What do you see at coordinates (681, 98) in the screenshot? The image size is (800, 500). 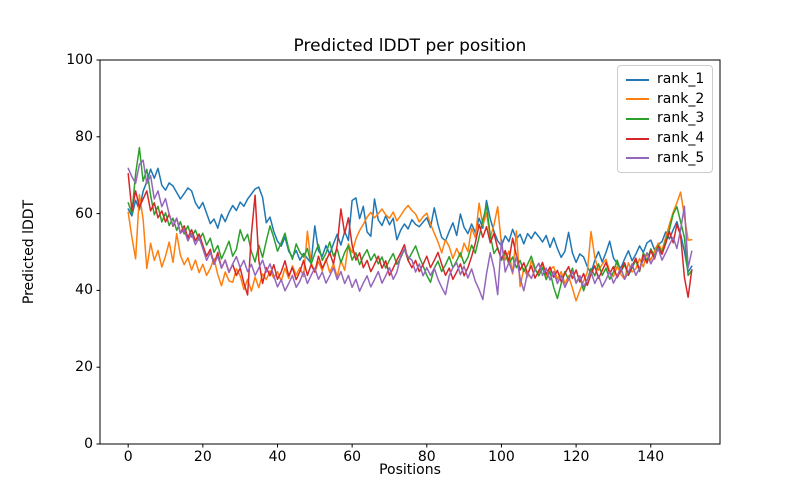 I see `legend-label: rank_2` at bounding box center [681, 98].